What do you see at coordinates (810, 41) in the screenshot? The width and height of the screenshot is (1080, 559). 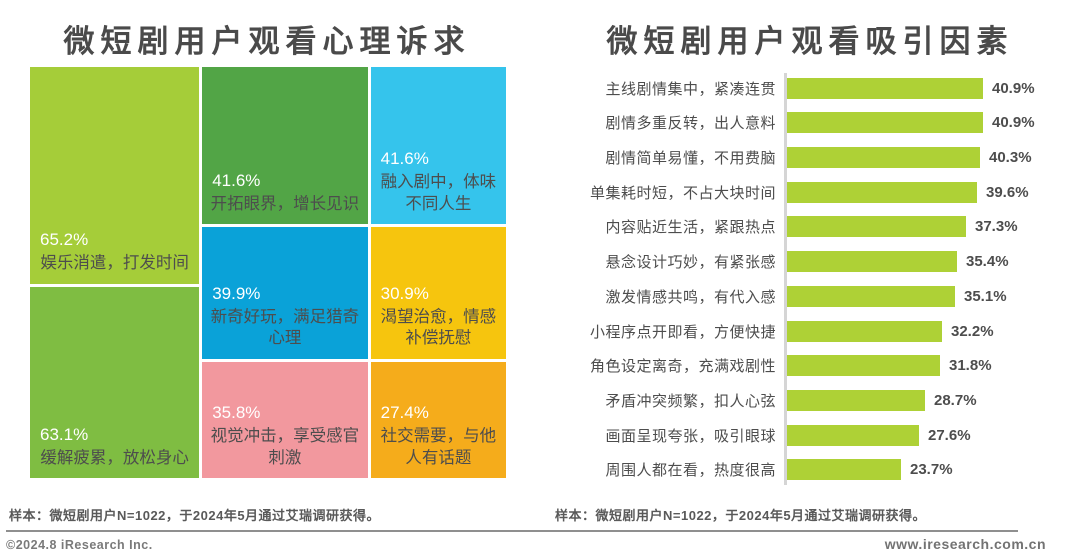 I see `bar-chart-title: 微短剧用户观看吸引因素` at bounding box center [810, 41].